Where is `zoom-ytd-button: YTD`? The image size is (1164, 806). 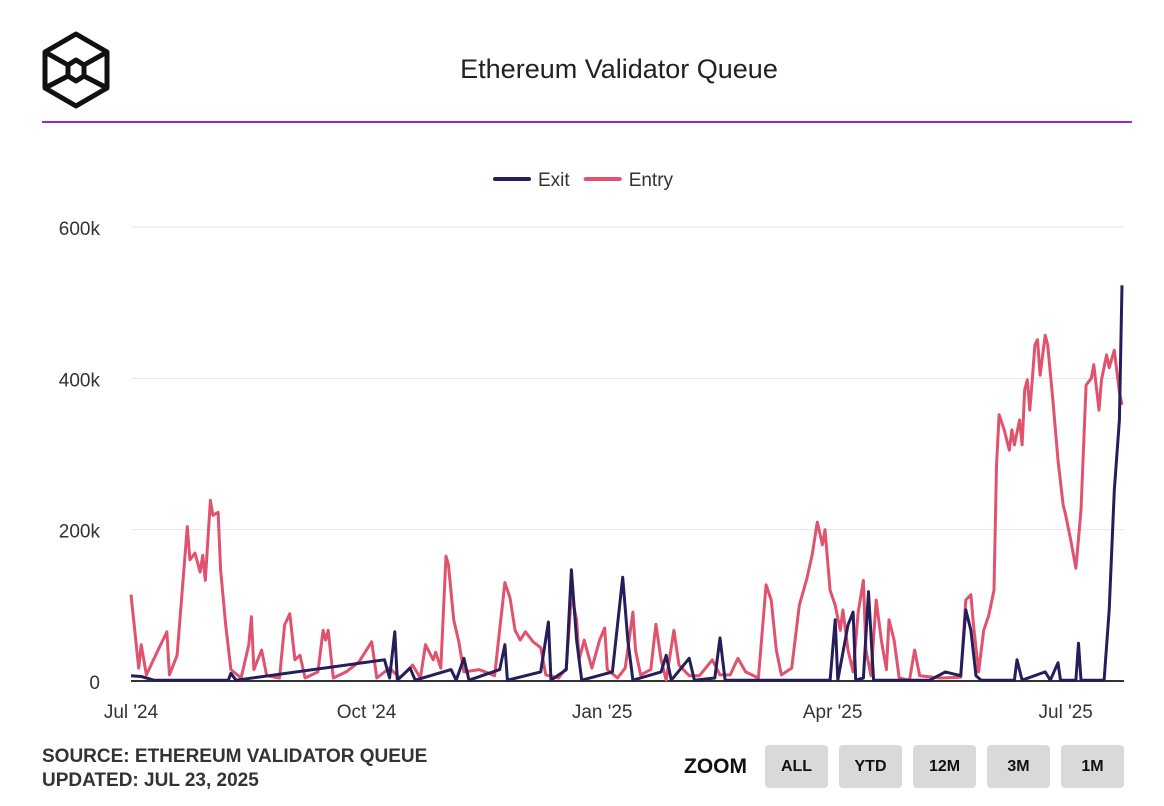
zoom-ytd-button: YTD is located at coordinates (870, 766).